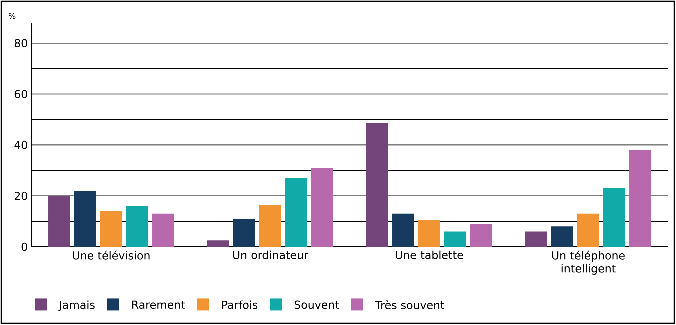 The image size is (676, 325). I want to click on legend-label: Parfois, so click(240, 305).